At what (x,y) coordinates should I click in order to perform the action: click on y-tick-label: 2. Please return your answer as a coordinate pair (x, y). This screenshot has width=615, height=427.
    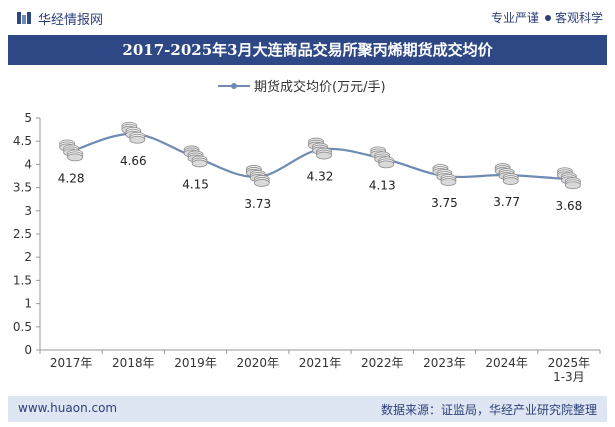
    Looking at the image, I should click on (28, 257).